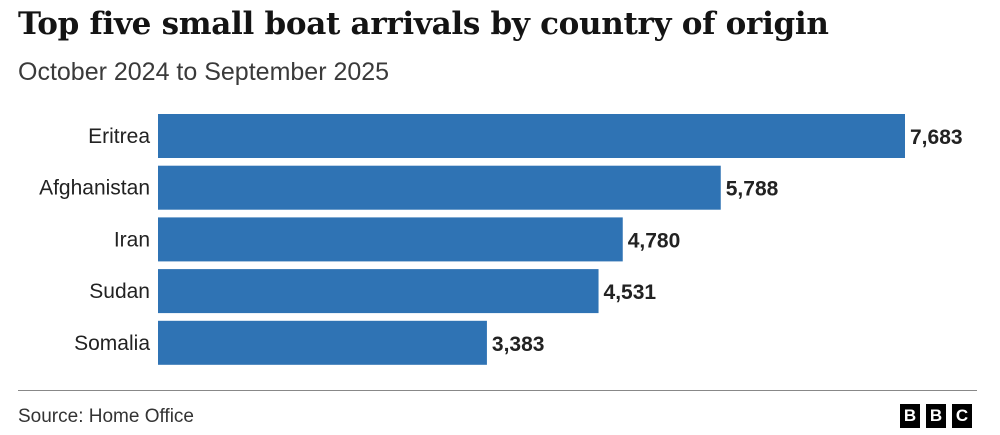 This screenshot has width=1000, height=435. I want to click on value-label: 4,531, so click(630, 292).